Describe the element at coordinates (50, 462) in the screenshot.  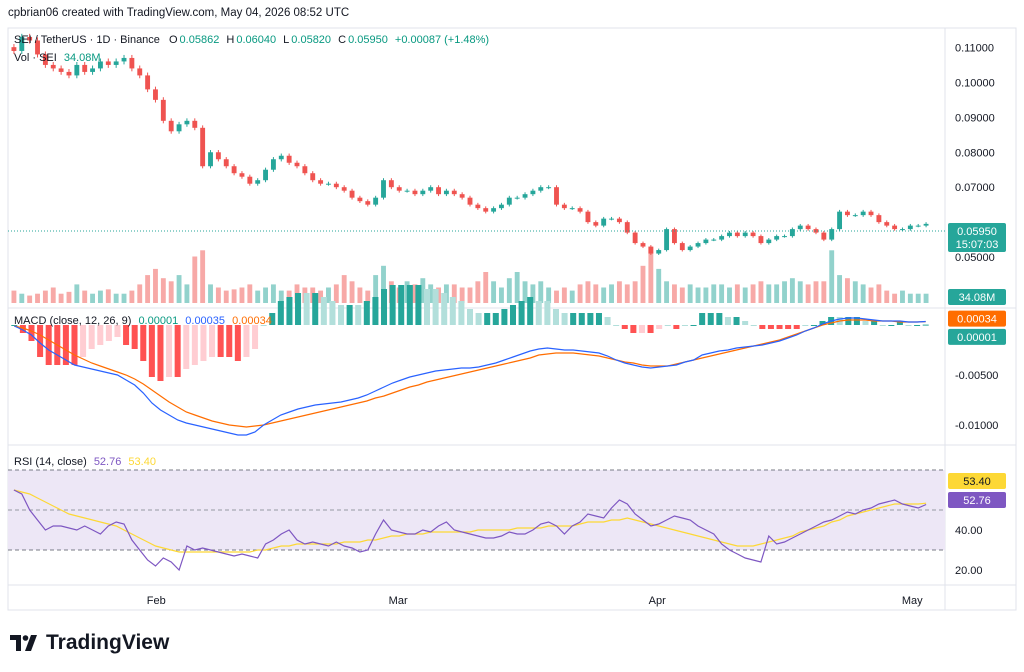
I see `rsi-label: RSI (14, close)` at that location.